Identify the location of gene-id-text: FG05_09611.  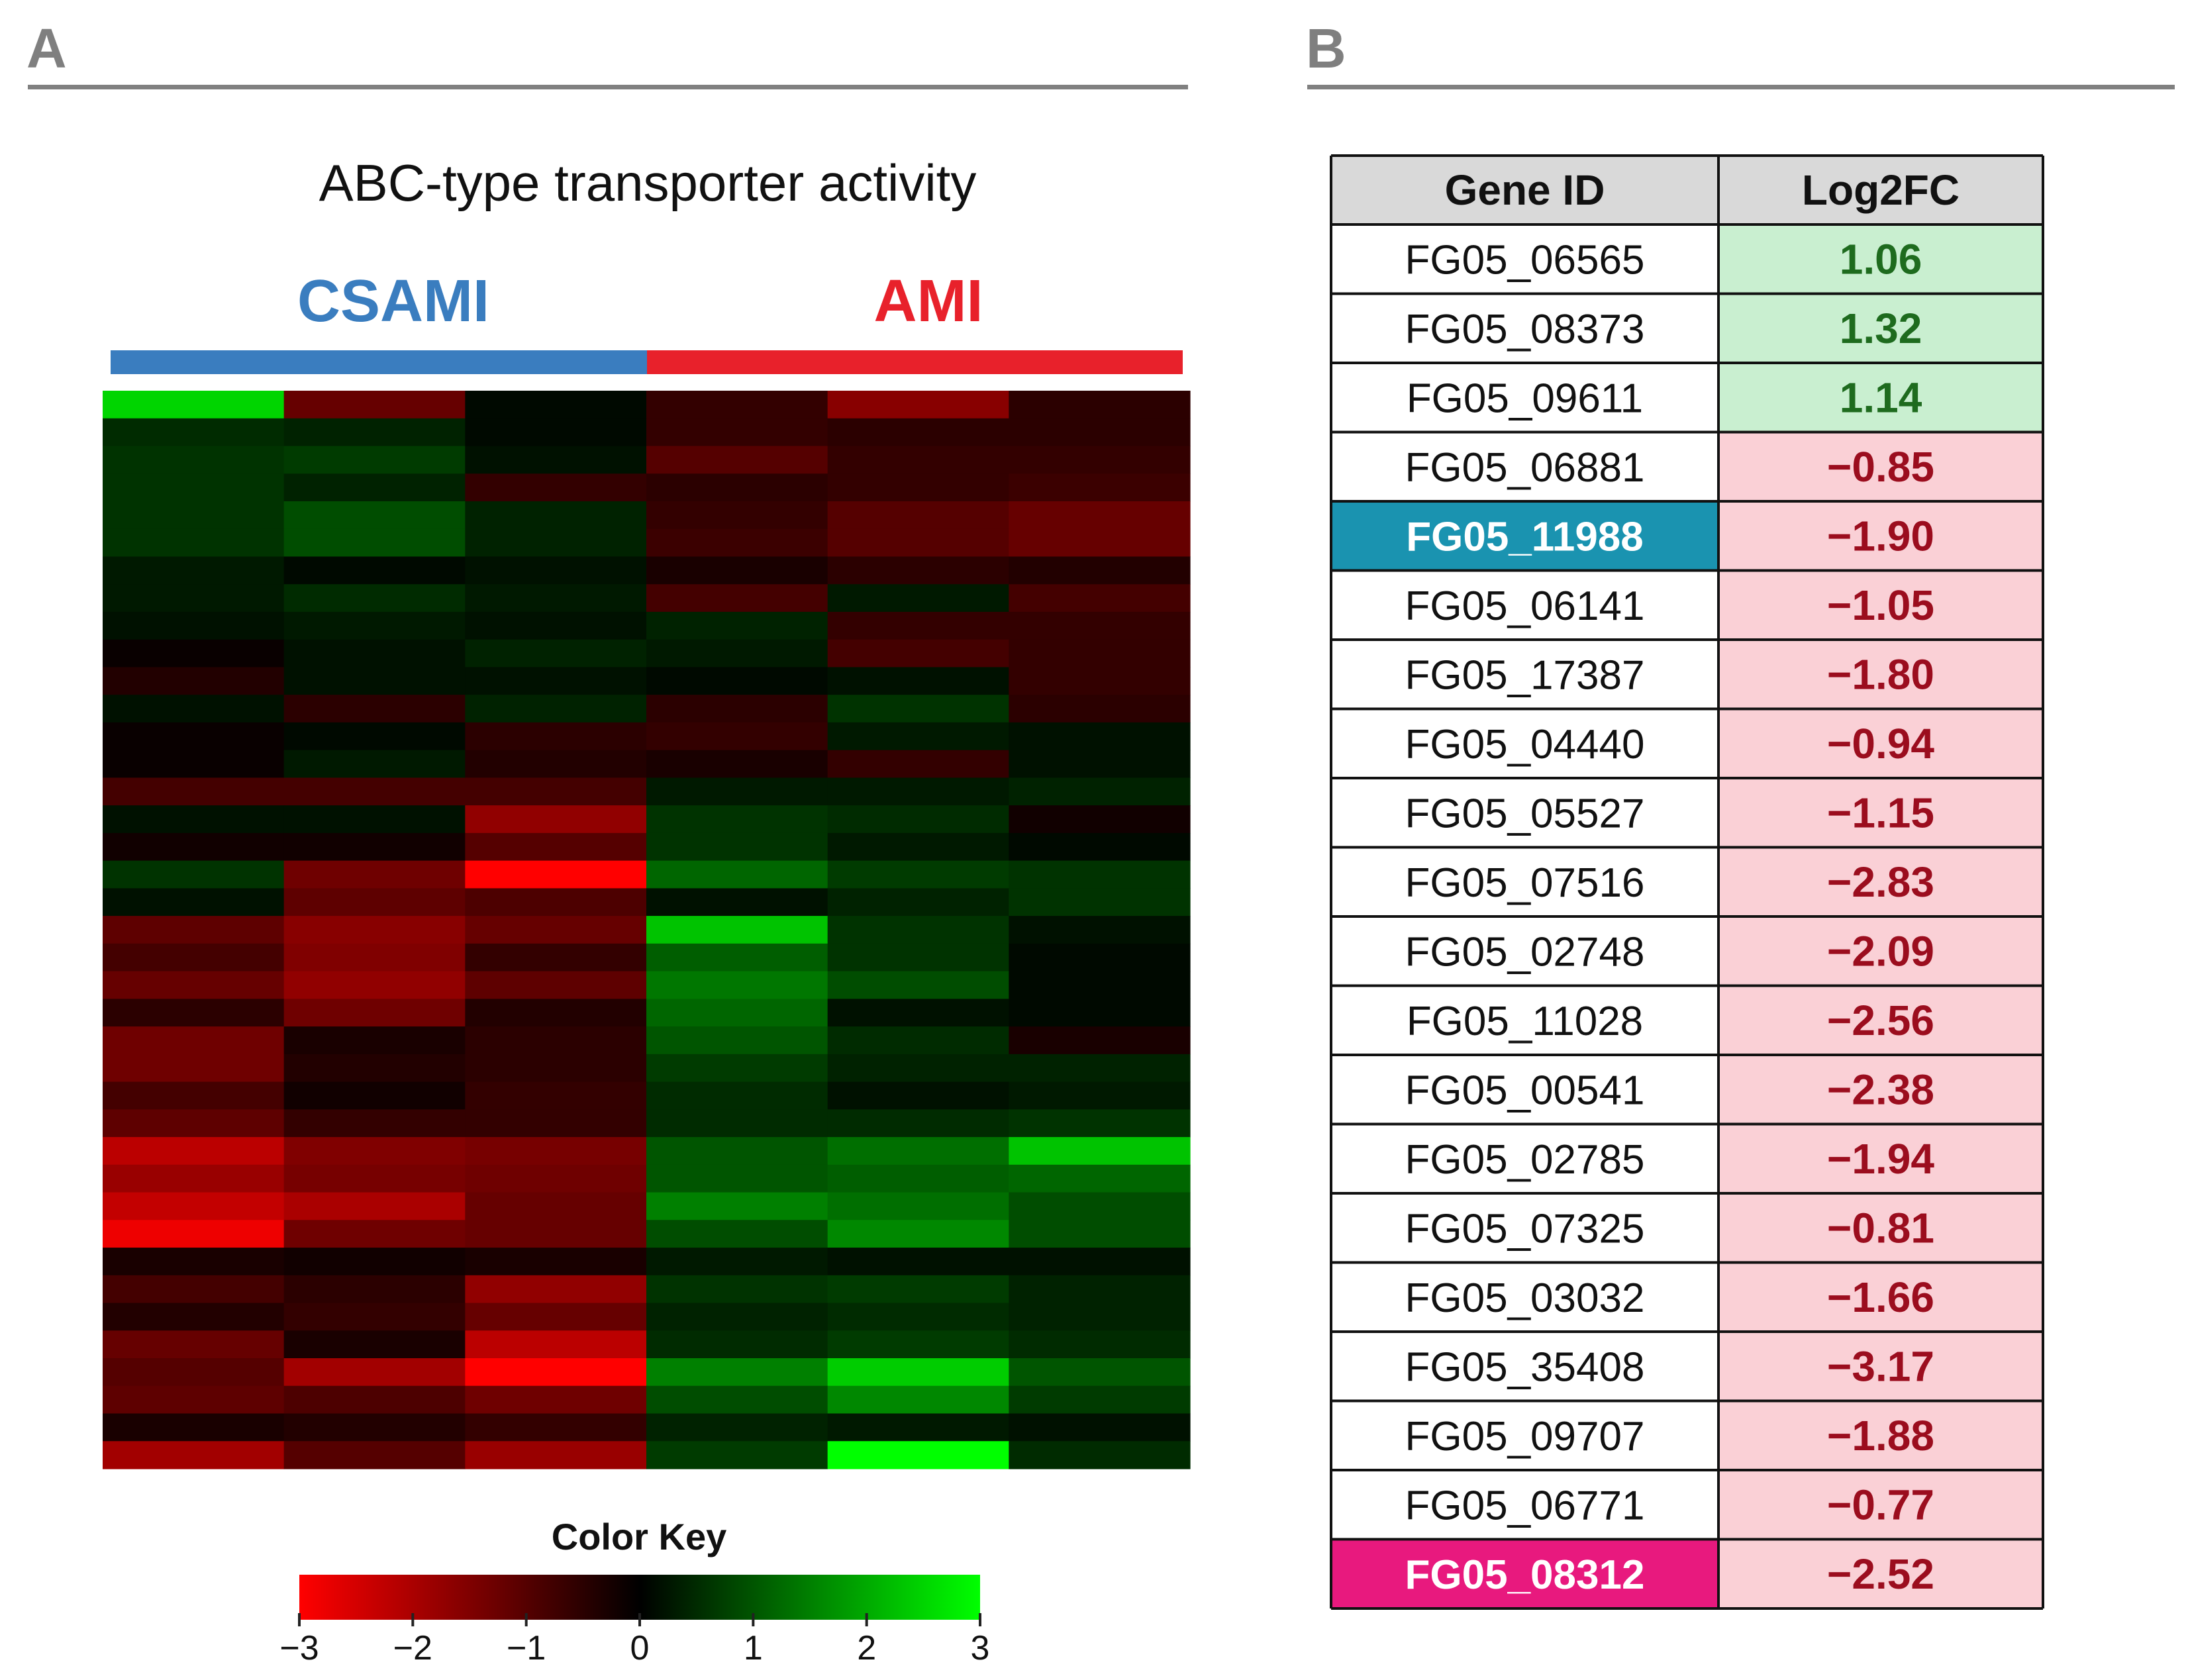
(1525, 398).